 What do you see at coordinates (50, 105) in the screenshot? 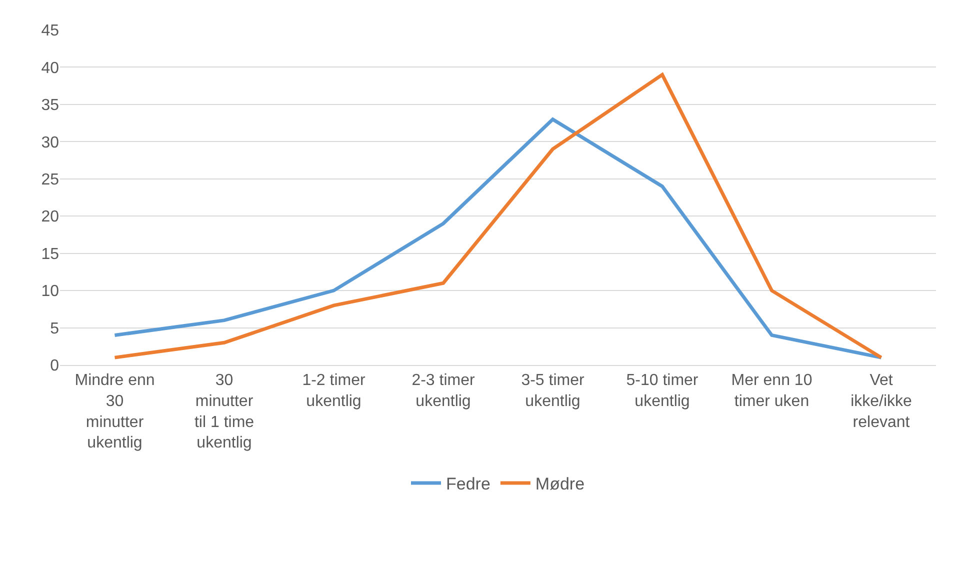
I see `y-tick-label: 35` at bounding box center [50, 105].